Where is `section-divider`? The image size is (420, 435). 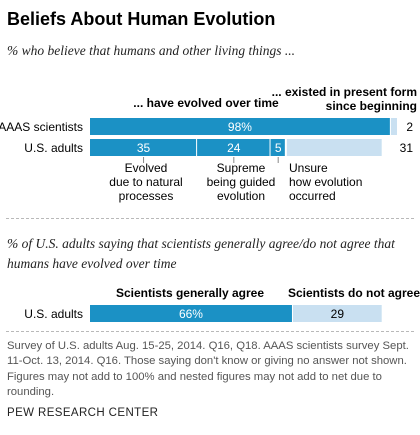
section-divider is located at coordinates (210, 218).